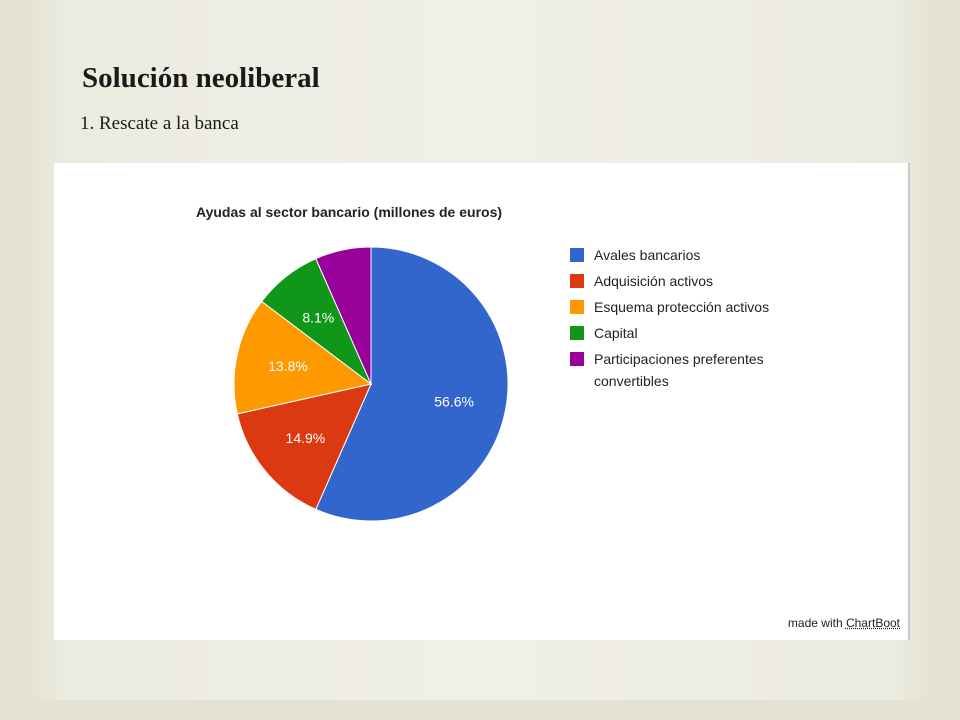  I want to click on legend-label-2: Esquema protección activos, so click(682, 307).